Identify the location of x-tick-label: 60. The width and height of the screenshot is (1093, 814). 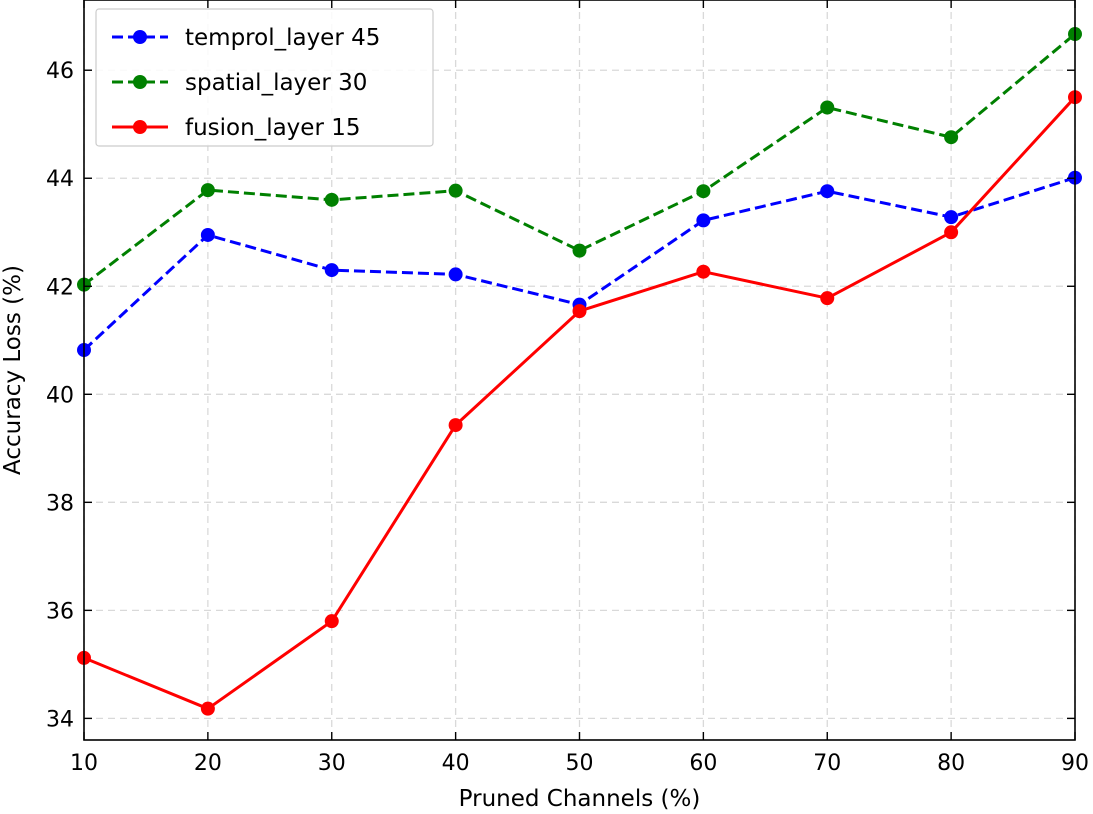
(703, 763).